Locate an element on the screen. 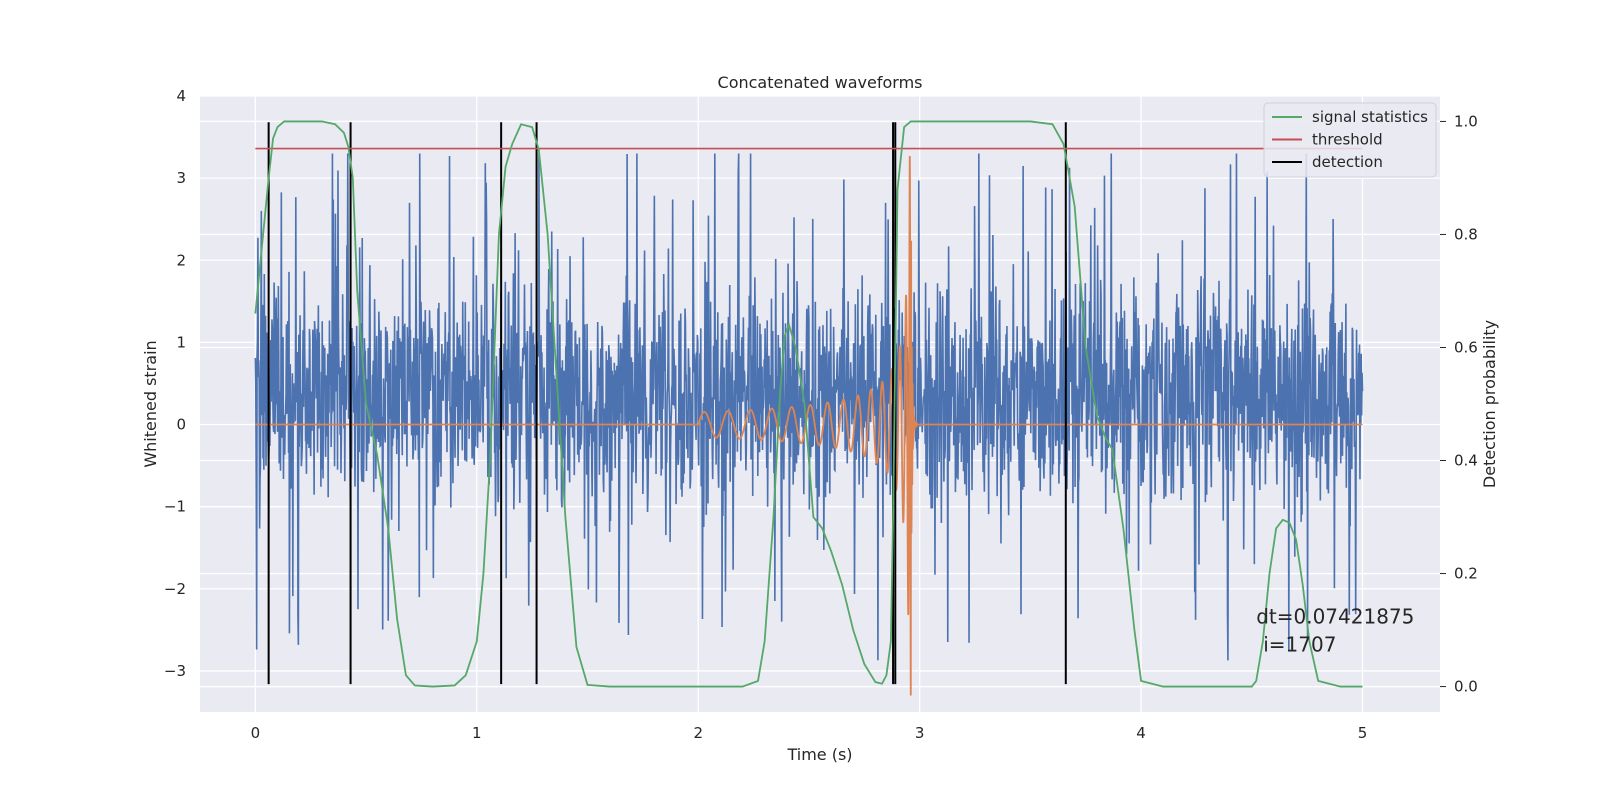  y-tick-label: 4 is located at coordinates (181, 96).